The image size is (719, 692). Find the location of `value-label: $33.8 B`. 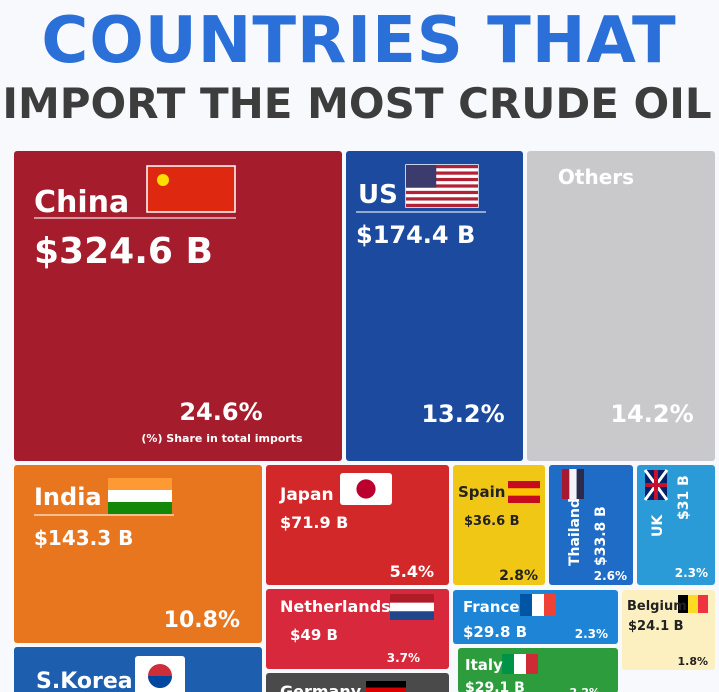

value-label: $33.8 B is located at coordinates (601, 536).